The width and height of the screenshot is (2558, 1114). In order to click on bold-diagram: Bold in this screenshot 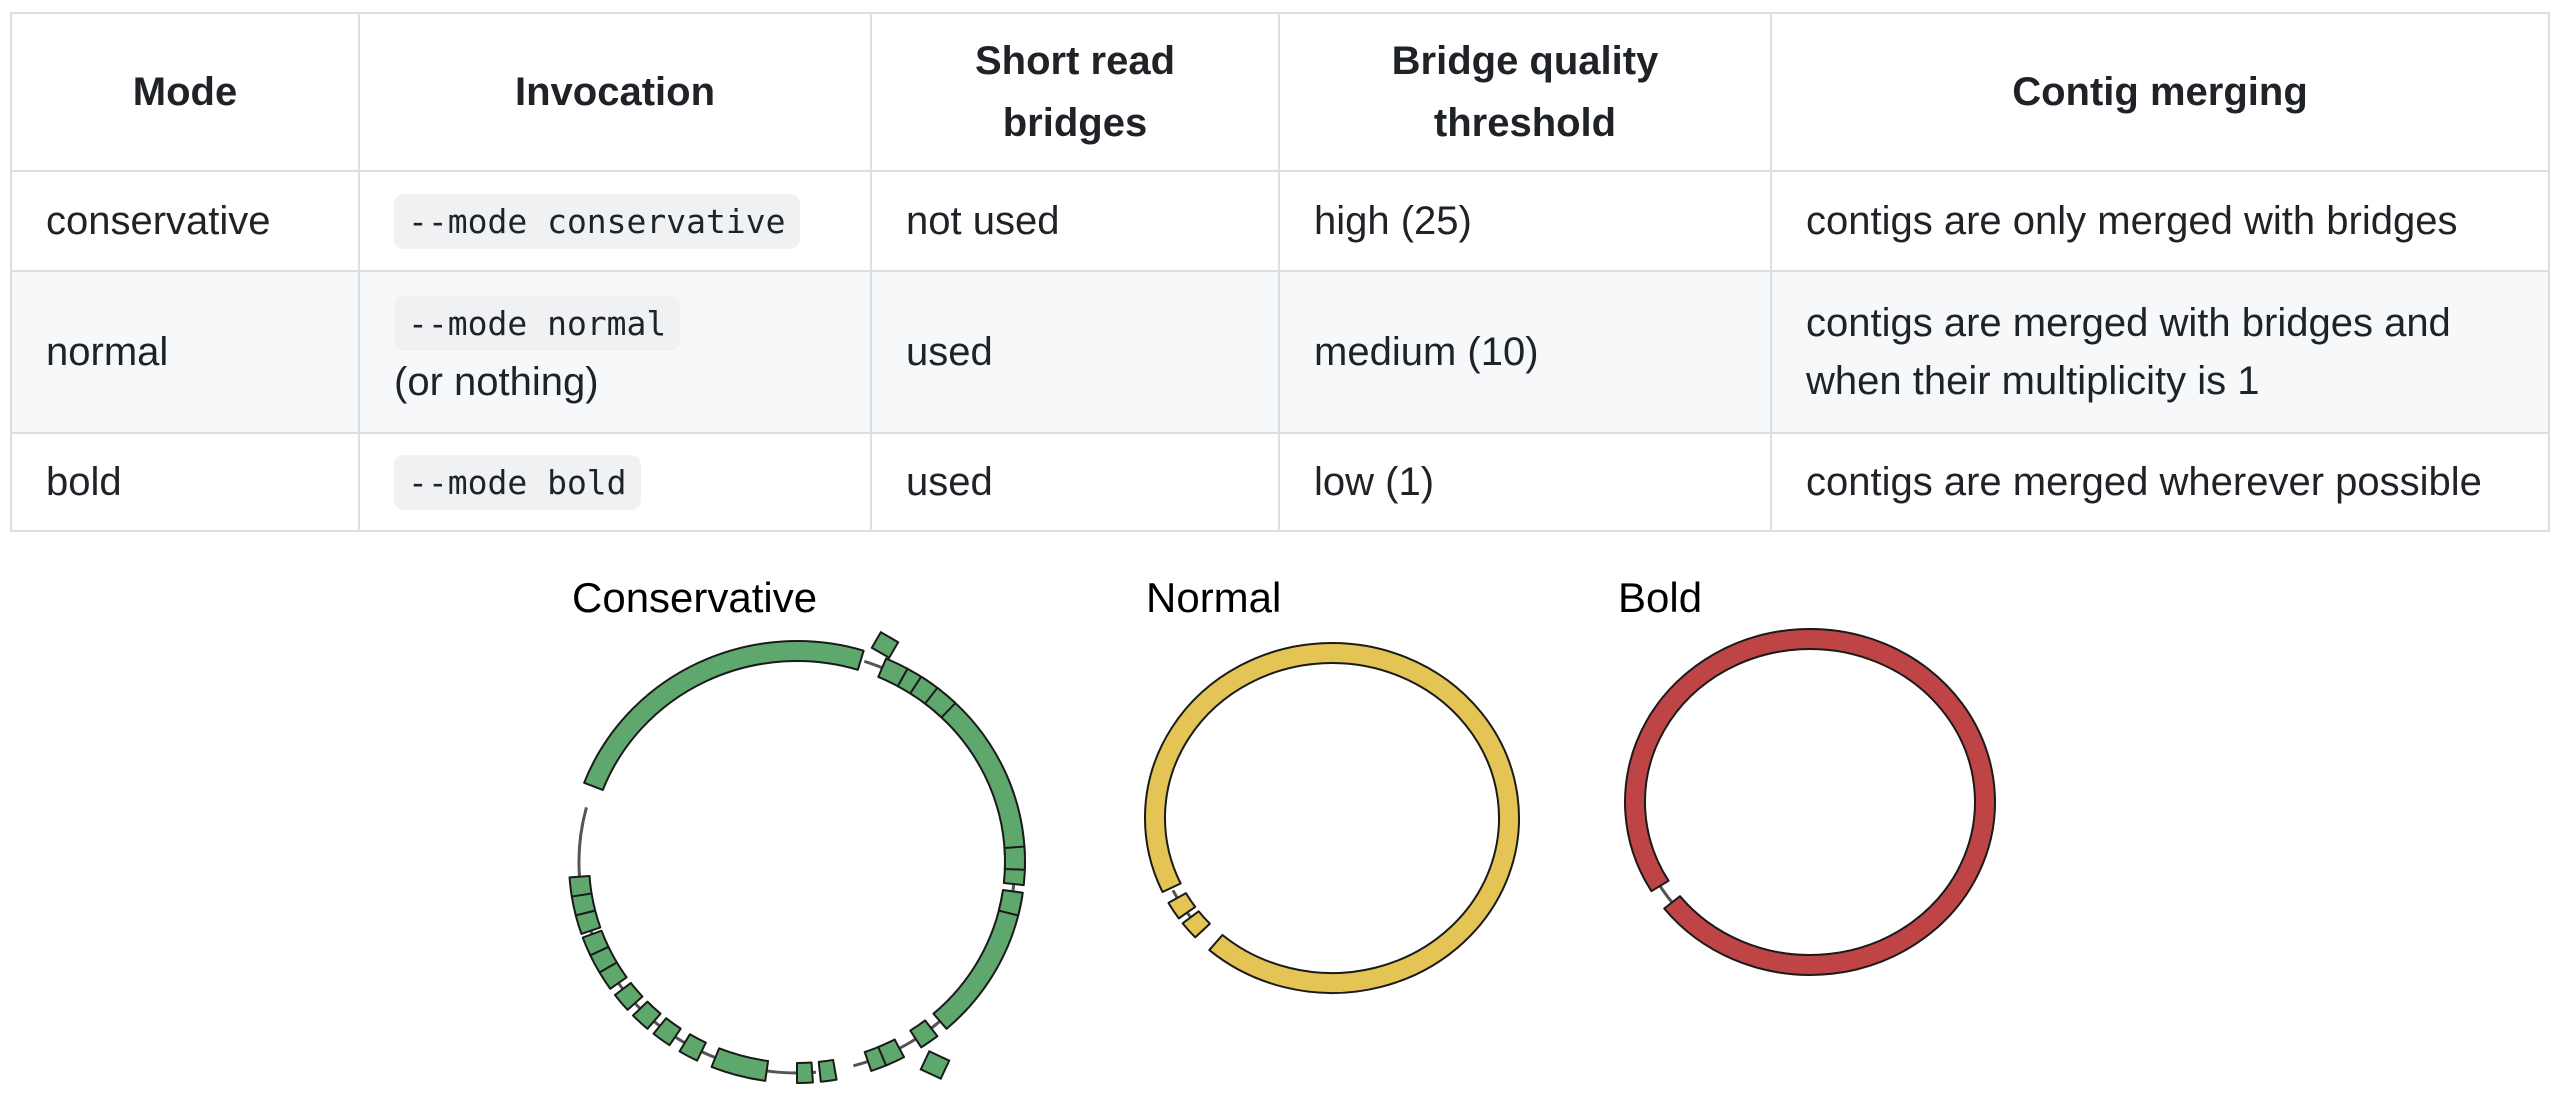, I will do `click(1807, 775)`.